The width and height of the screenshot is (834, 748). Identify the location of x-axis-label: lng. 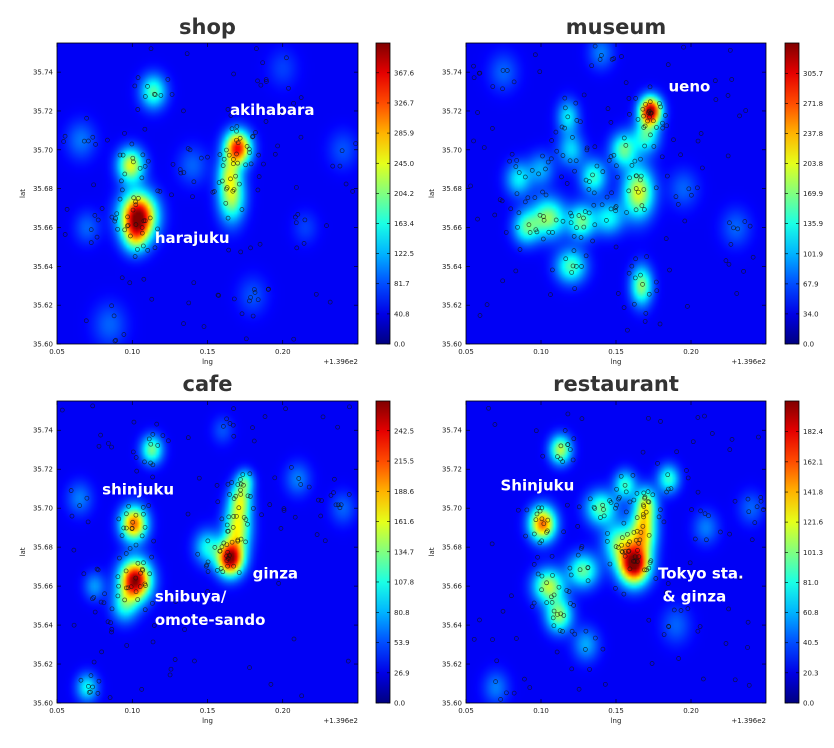
(207, 362).